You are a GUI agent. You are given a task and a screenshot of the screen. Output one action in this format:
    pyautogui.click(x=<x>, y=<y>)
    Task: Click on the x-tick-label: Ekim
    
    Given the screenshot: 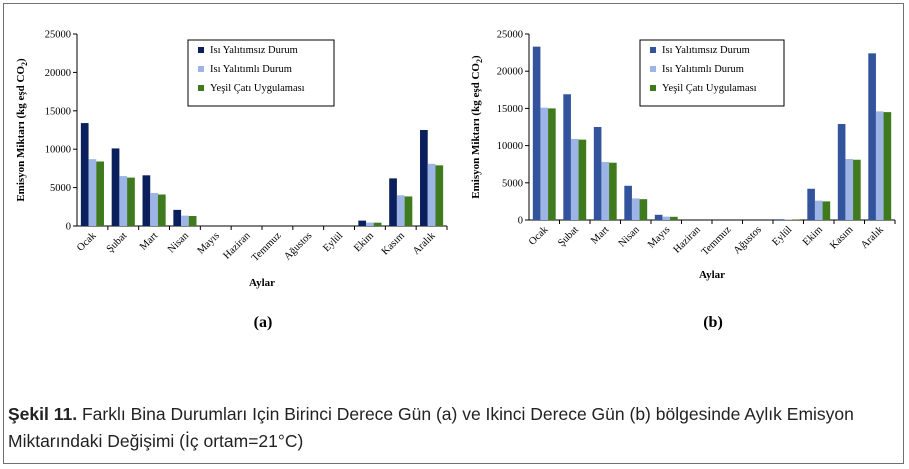 What is the action you would take?
    pyautogui.click(x=364, y=242)
    